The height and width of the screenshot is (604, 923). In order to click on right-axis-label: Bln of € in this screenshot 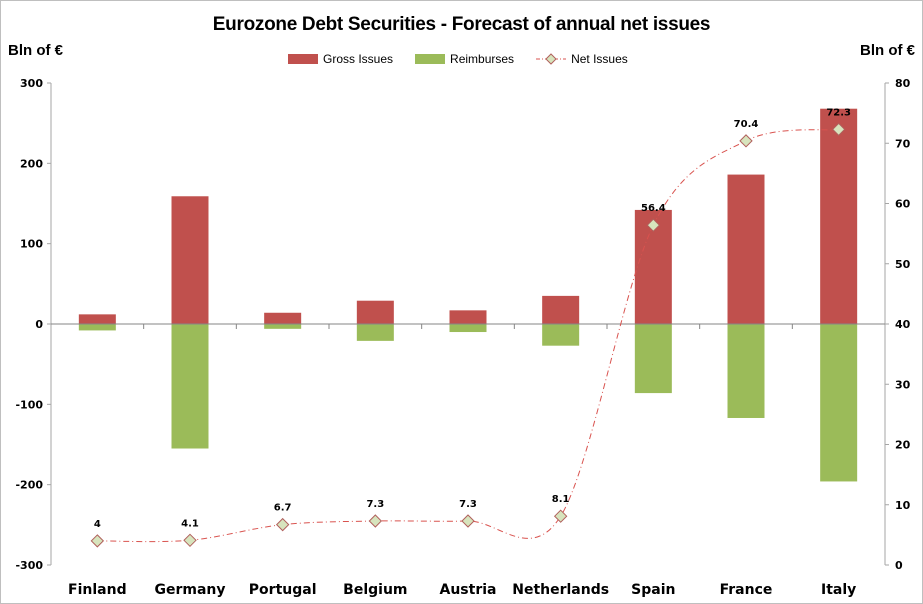, I will do `click(887, 50)`.